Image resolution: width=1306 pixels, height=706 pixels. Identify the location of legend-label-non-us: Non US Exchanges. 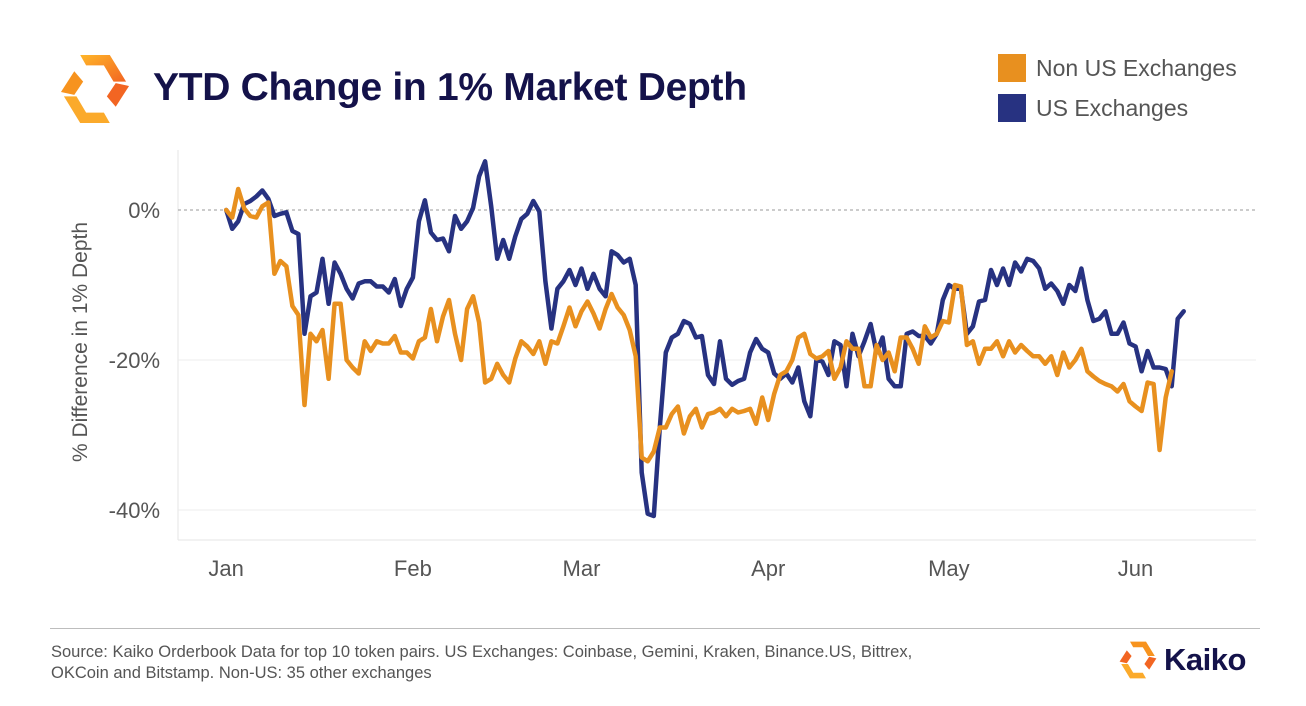
(1136, 67).